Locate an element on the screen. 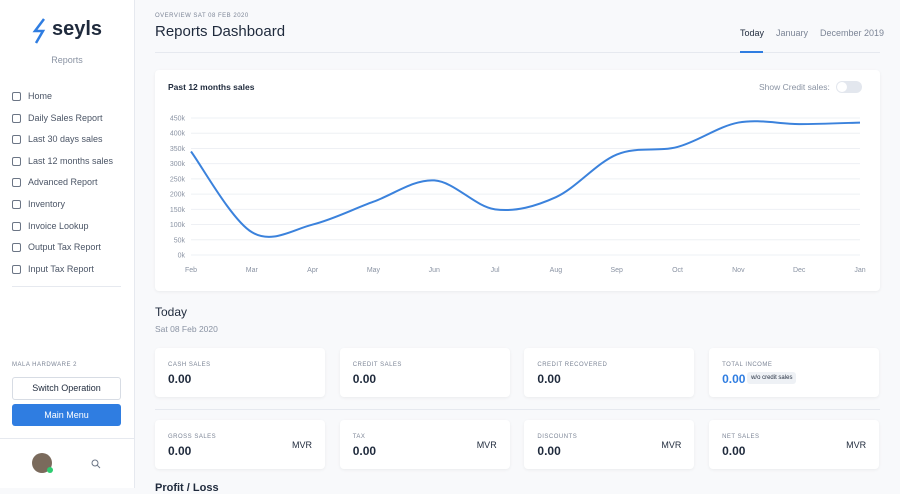 The image size is (900, 494). toggle-label: Show Credit sales: is located at coordinates (794, 87).